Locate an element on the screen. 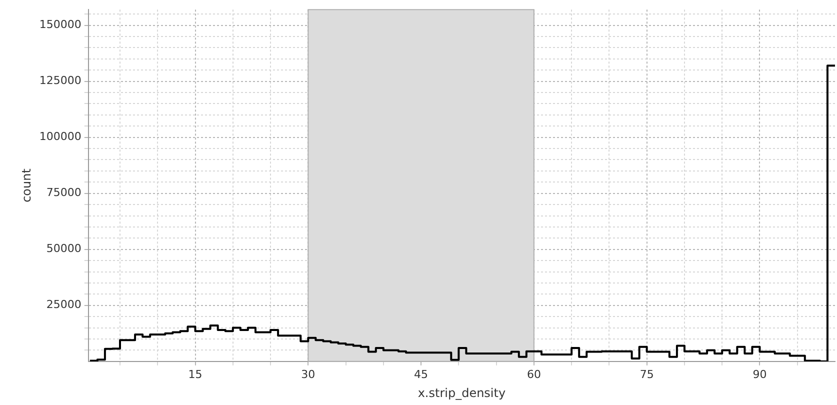  y-tick-label: 100000 is located at coordinates (60, 137).